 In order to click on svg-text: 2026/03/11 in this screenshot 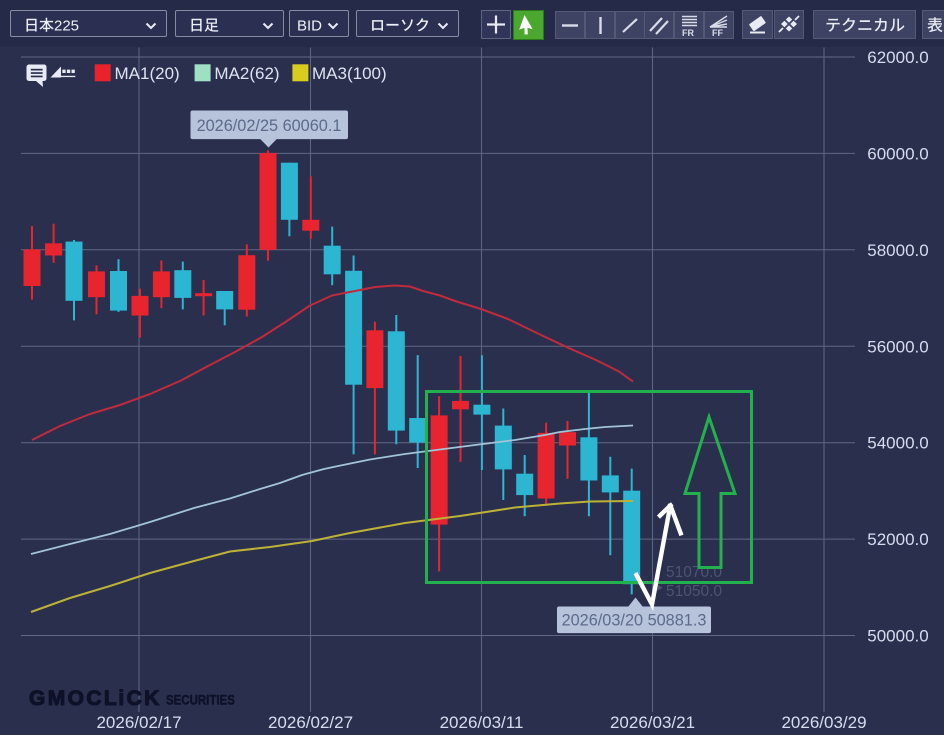, I will do `click(482, 722)`.